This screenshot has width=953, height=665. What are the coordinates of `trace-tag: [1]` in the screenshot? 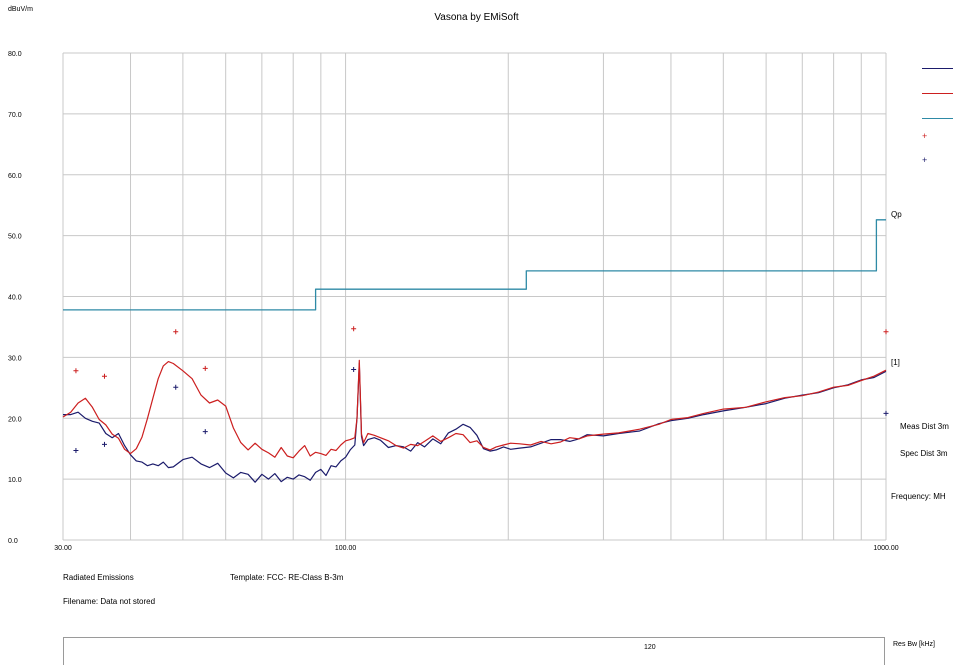 It's located at (895, 362).